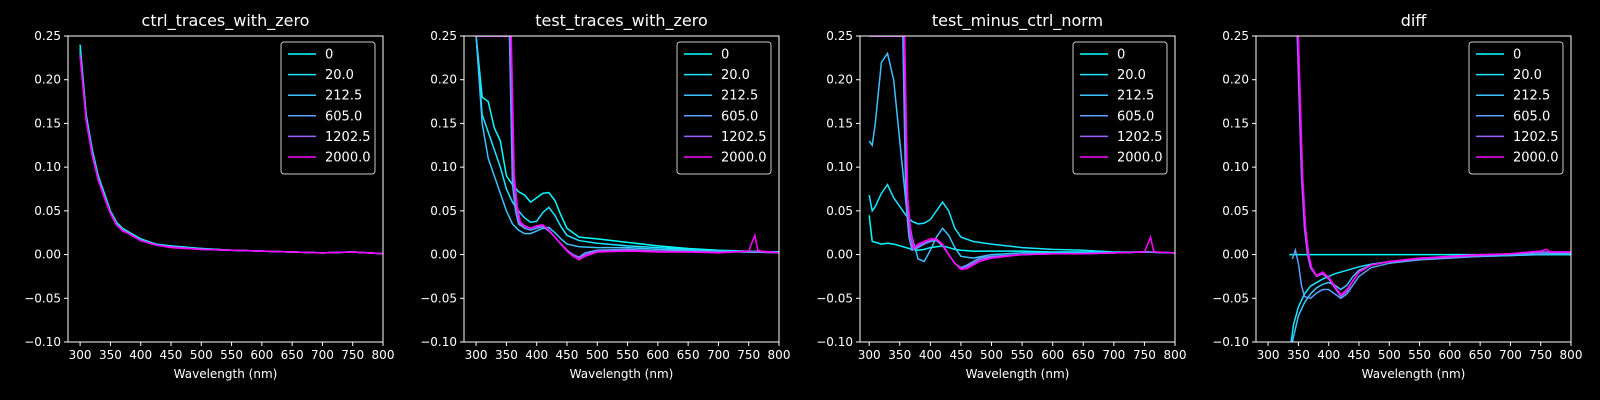 Image resolution: width=1600 pixels, height=400 pixels. I want to click on legend-label: 2000.0, so click(348, 158).